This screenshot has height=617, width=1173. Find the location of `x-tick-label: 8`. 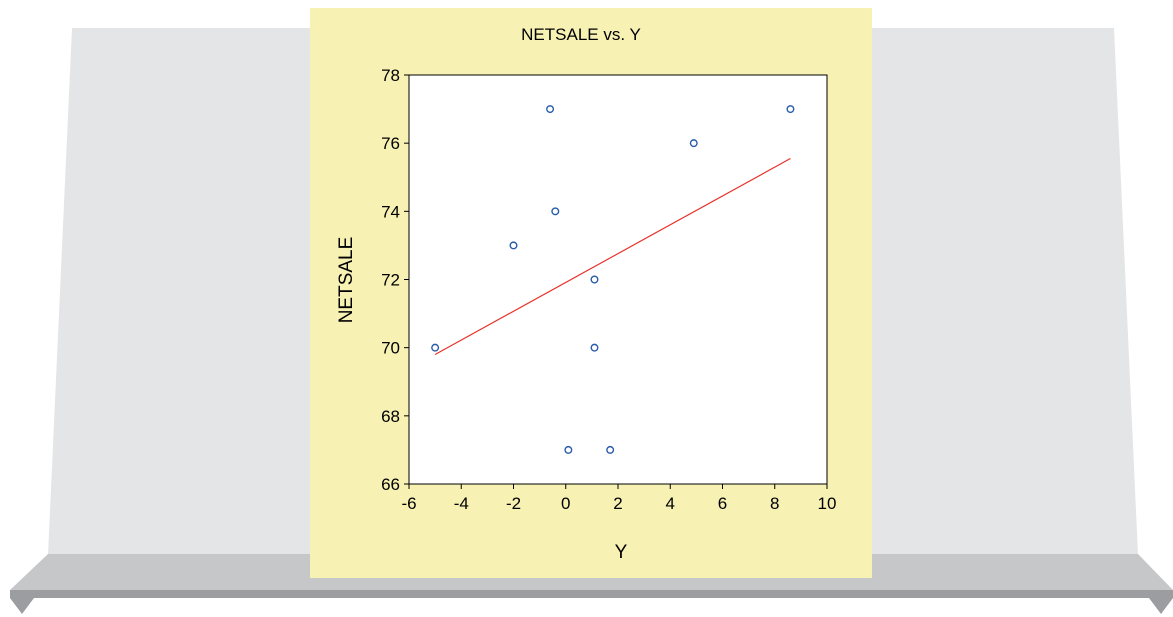

x-tick-label: 8 is located at coordinates (774, 503).